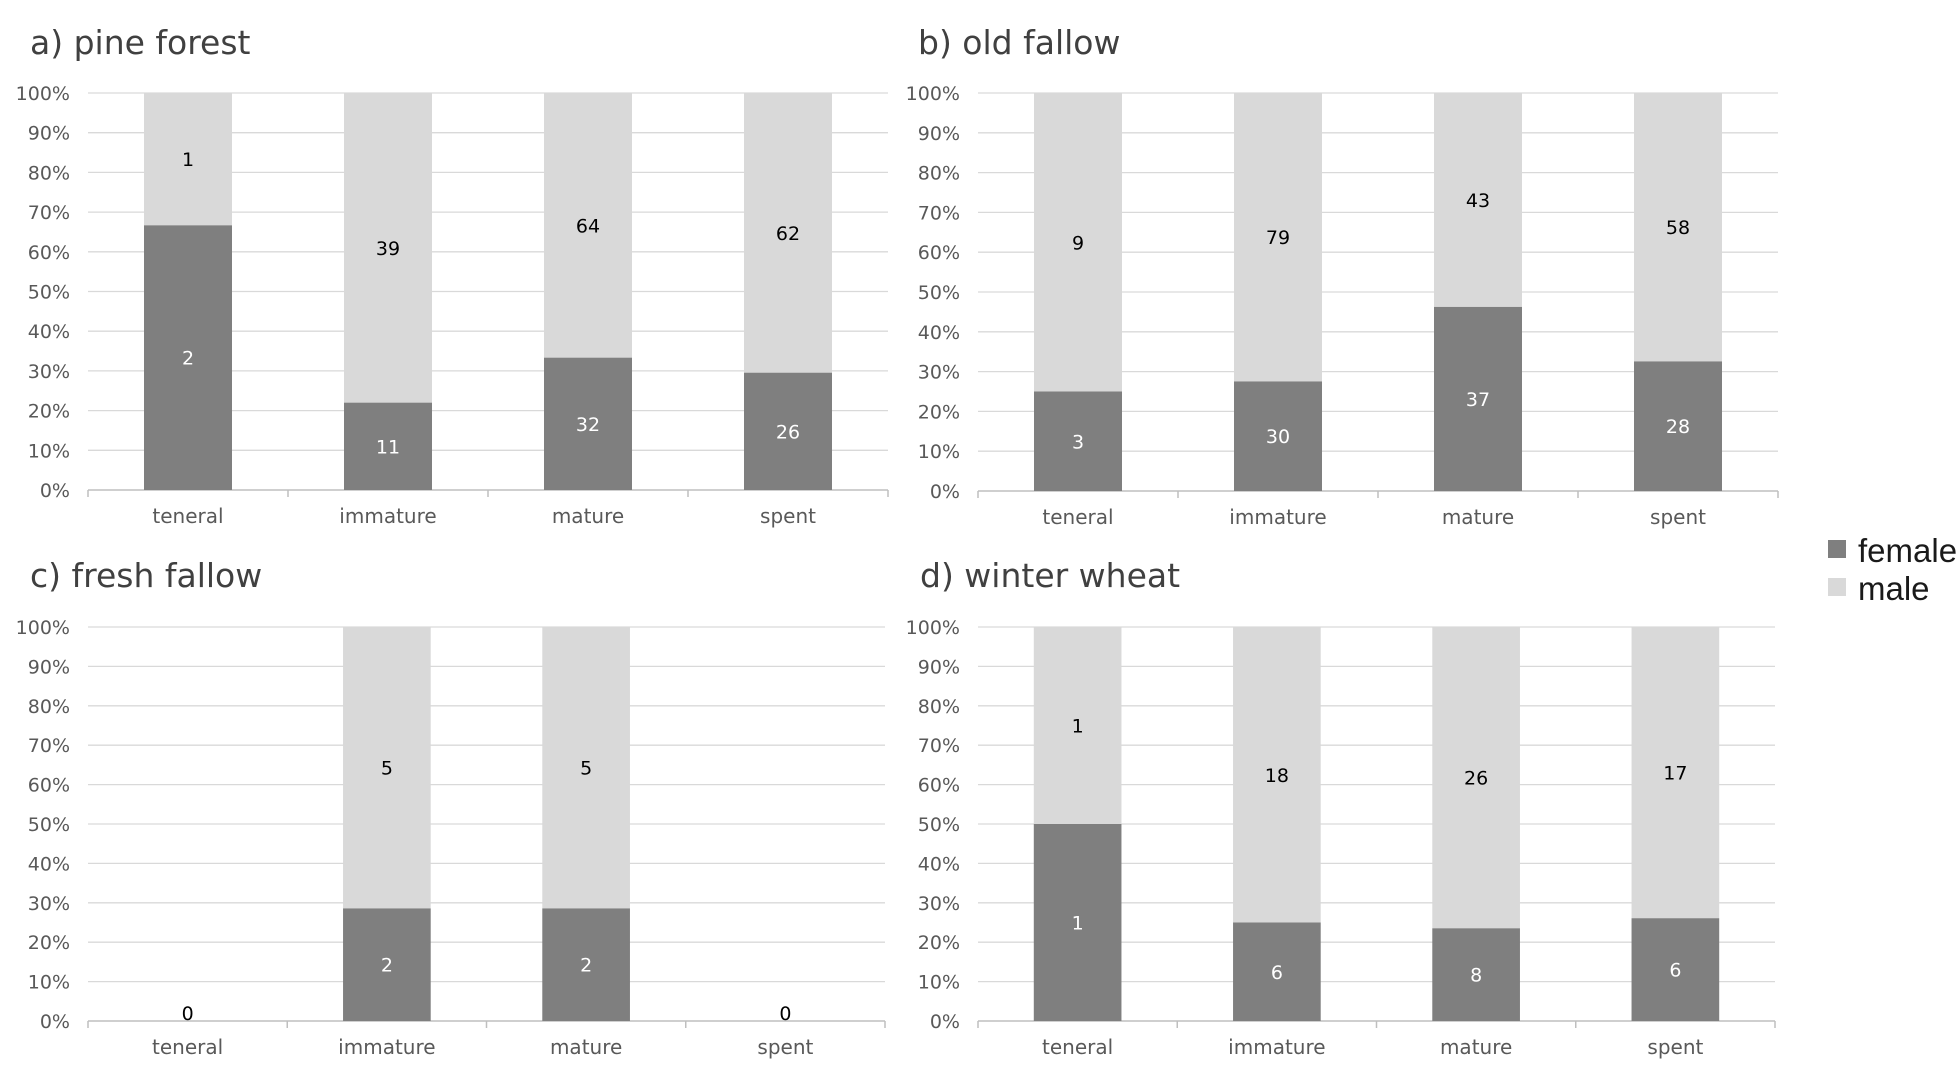 The width and height of the screenshot is (1959, 1079). Describe the element at coordinates (788, 432) in the screenshot. I see `data-label-female: 26` at that location.